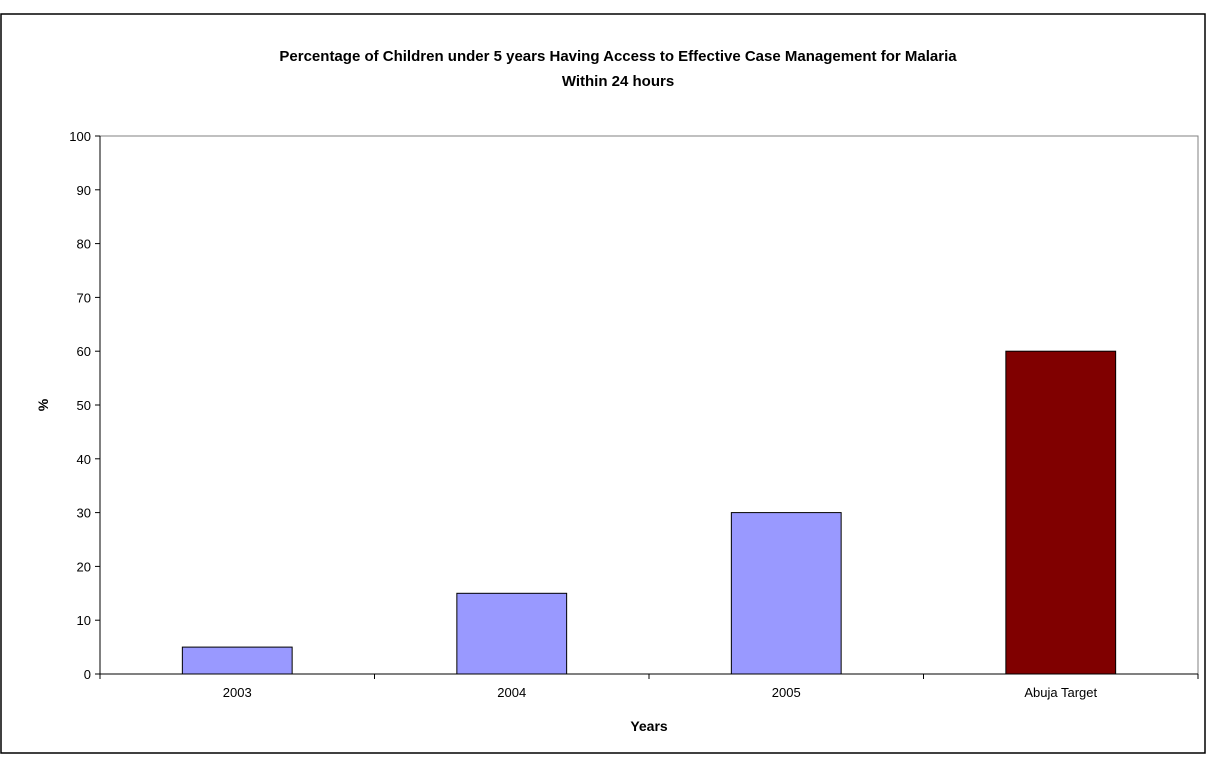 This screenshot has width=1207, height=759. I want to click on bar-2003, so click(237, 660).